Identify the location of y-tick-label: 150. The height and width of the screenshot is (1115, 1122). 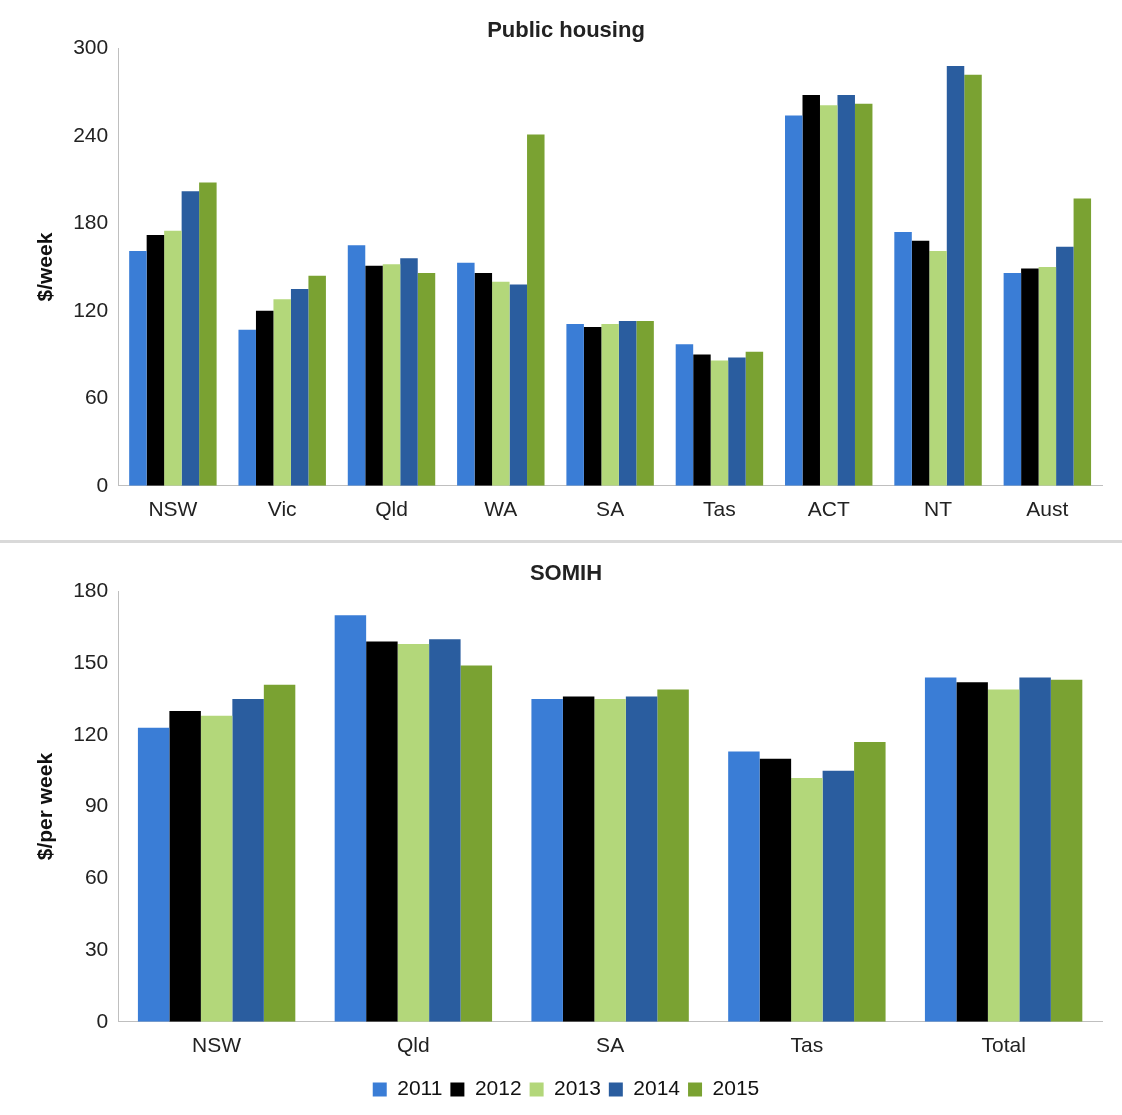
(91, 661).